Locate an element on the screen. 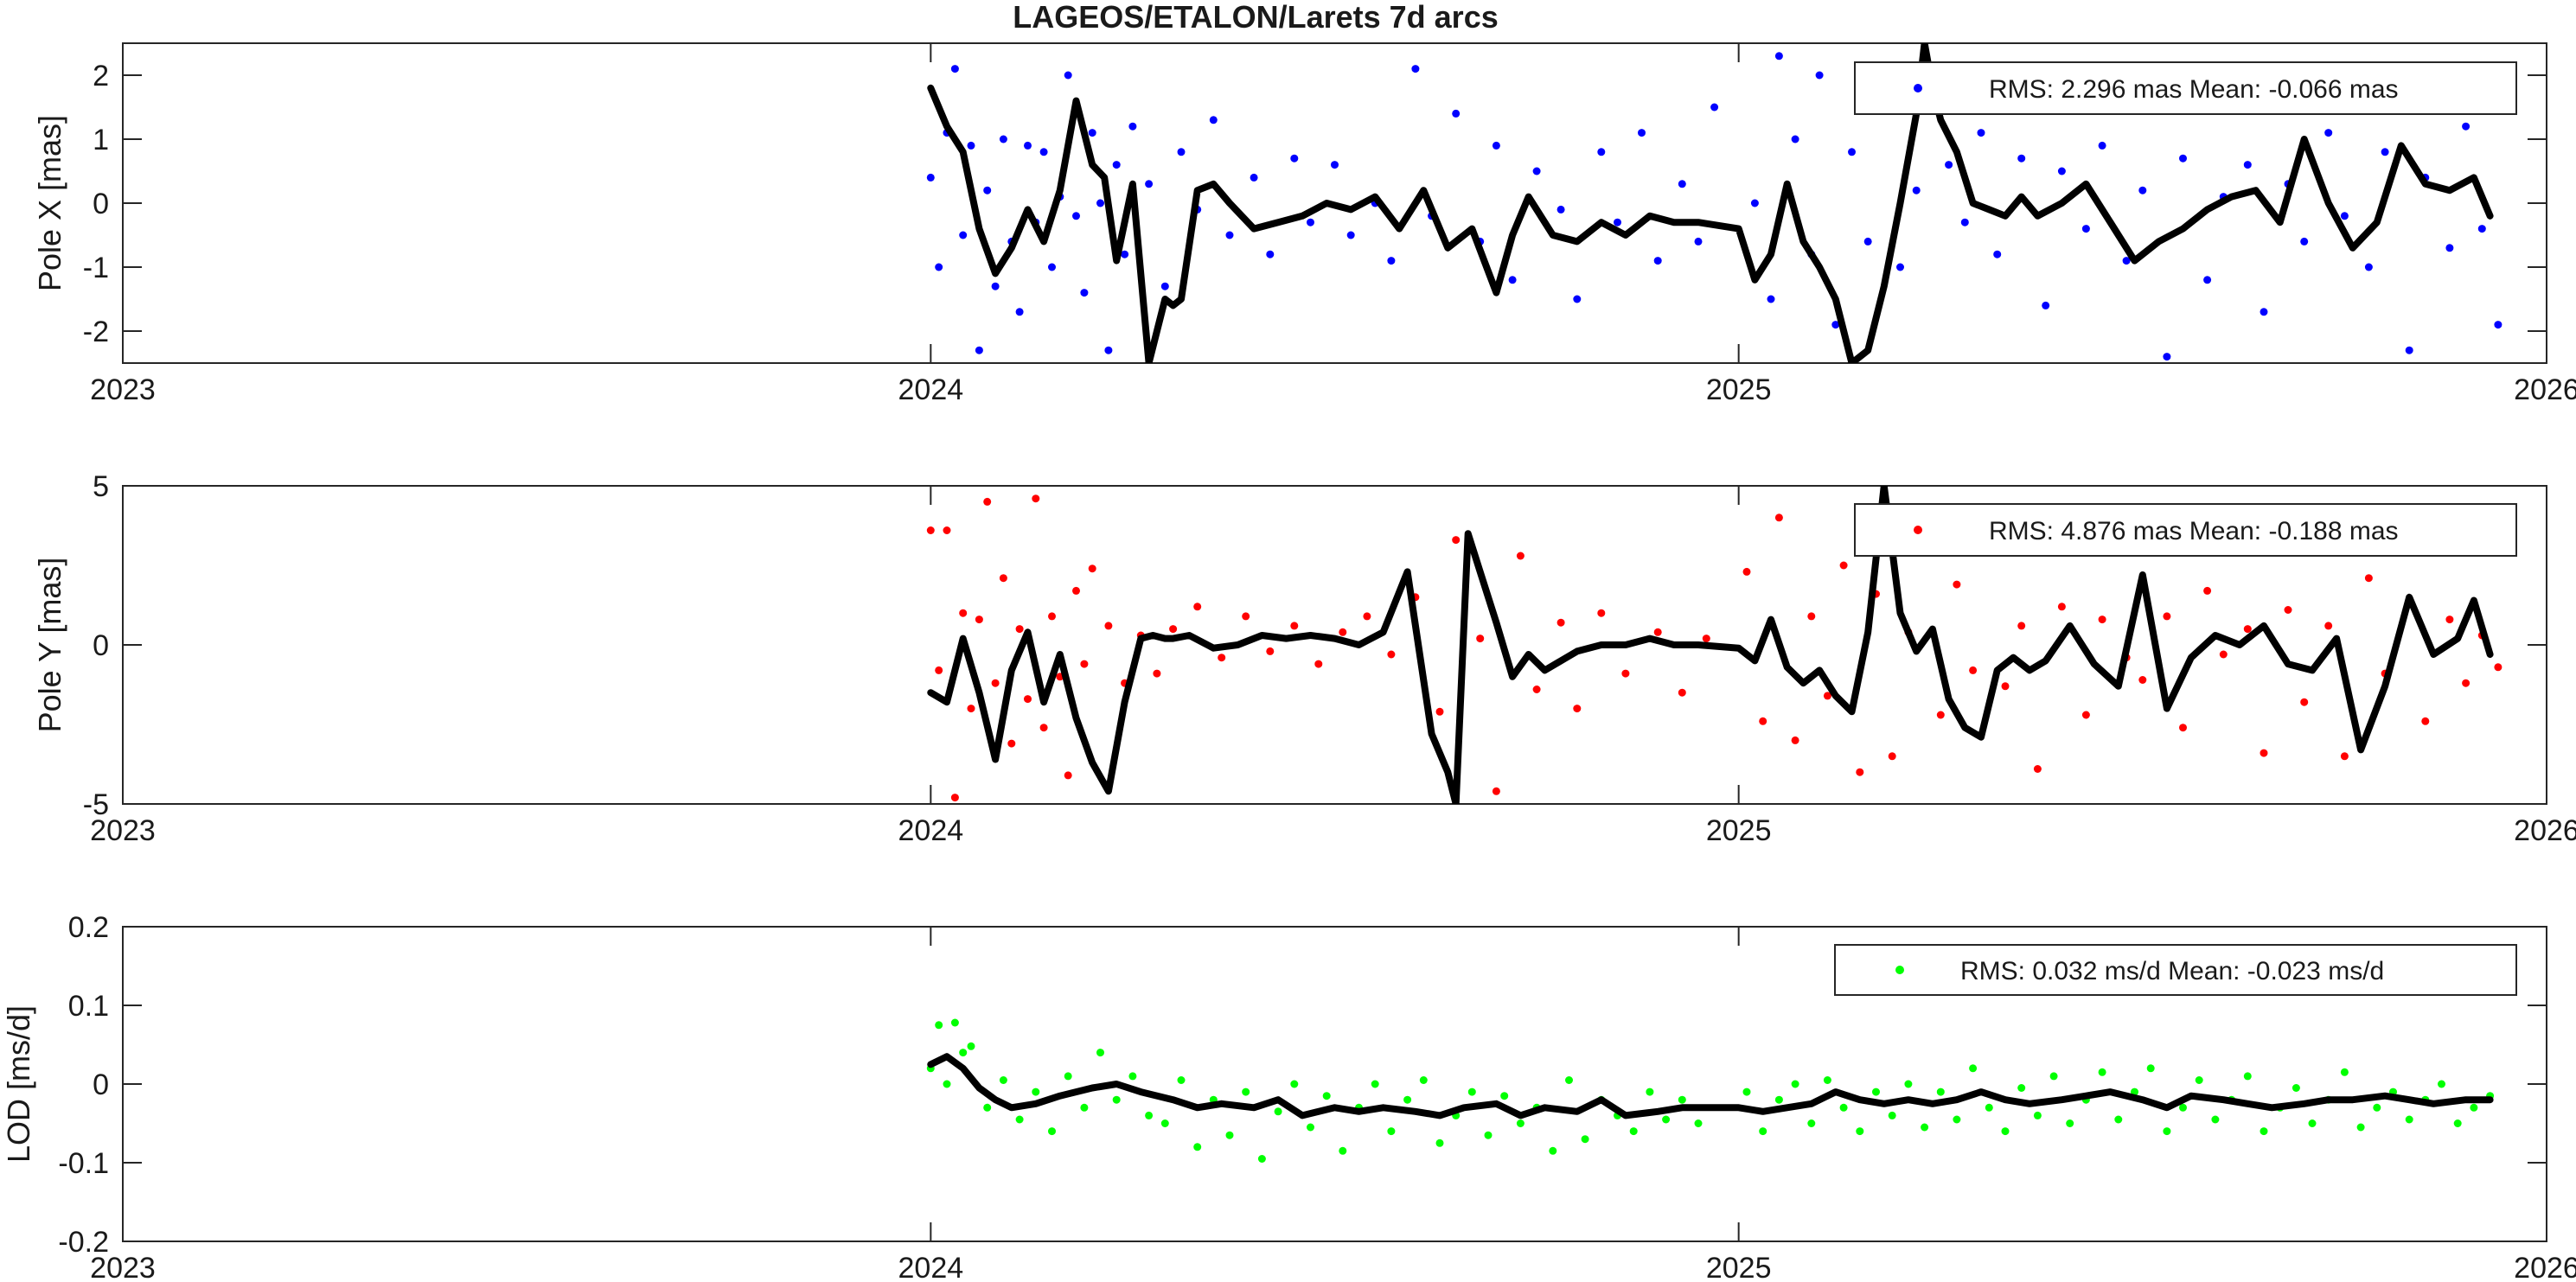  pole-x-ylabel: Pole X [mas] is located at coordinates (50, 203).